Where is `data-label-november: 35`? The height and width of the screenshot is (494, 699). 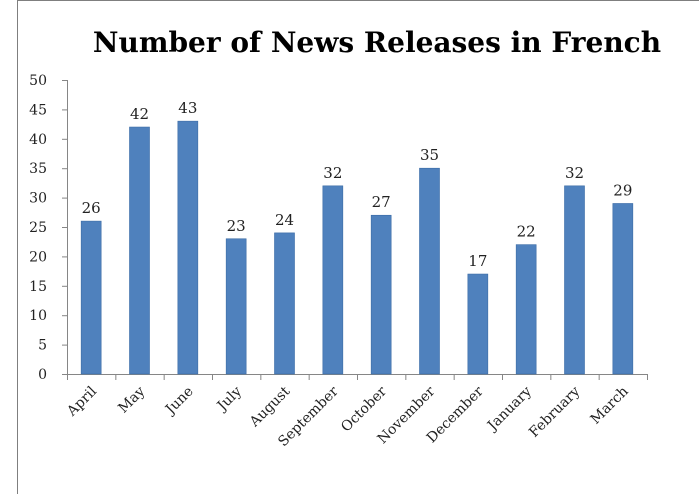 data-label-november: 35 is located at coordinates (429, 155).